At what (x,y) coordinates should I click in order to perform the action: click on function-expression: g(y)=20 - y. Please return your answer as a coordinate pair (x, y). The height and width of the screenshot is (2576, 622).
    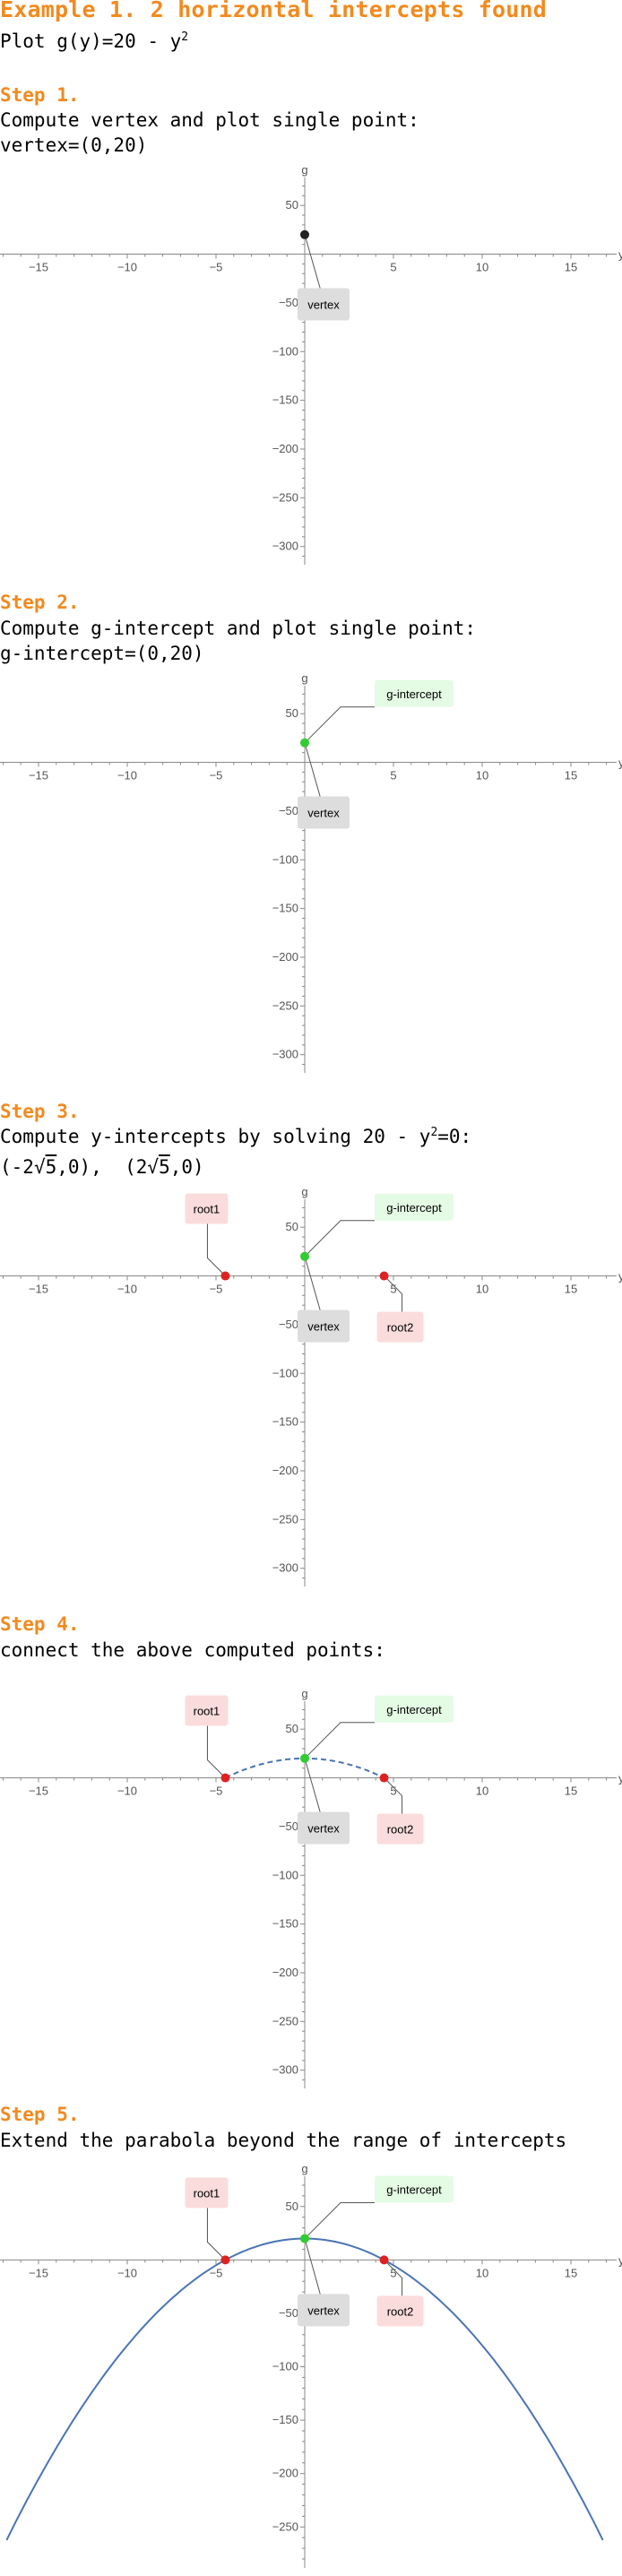
    Looking at the image, I should click on (119, 41).